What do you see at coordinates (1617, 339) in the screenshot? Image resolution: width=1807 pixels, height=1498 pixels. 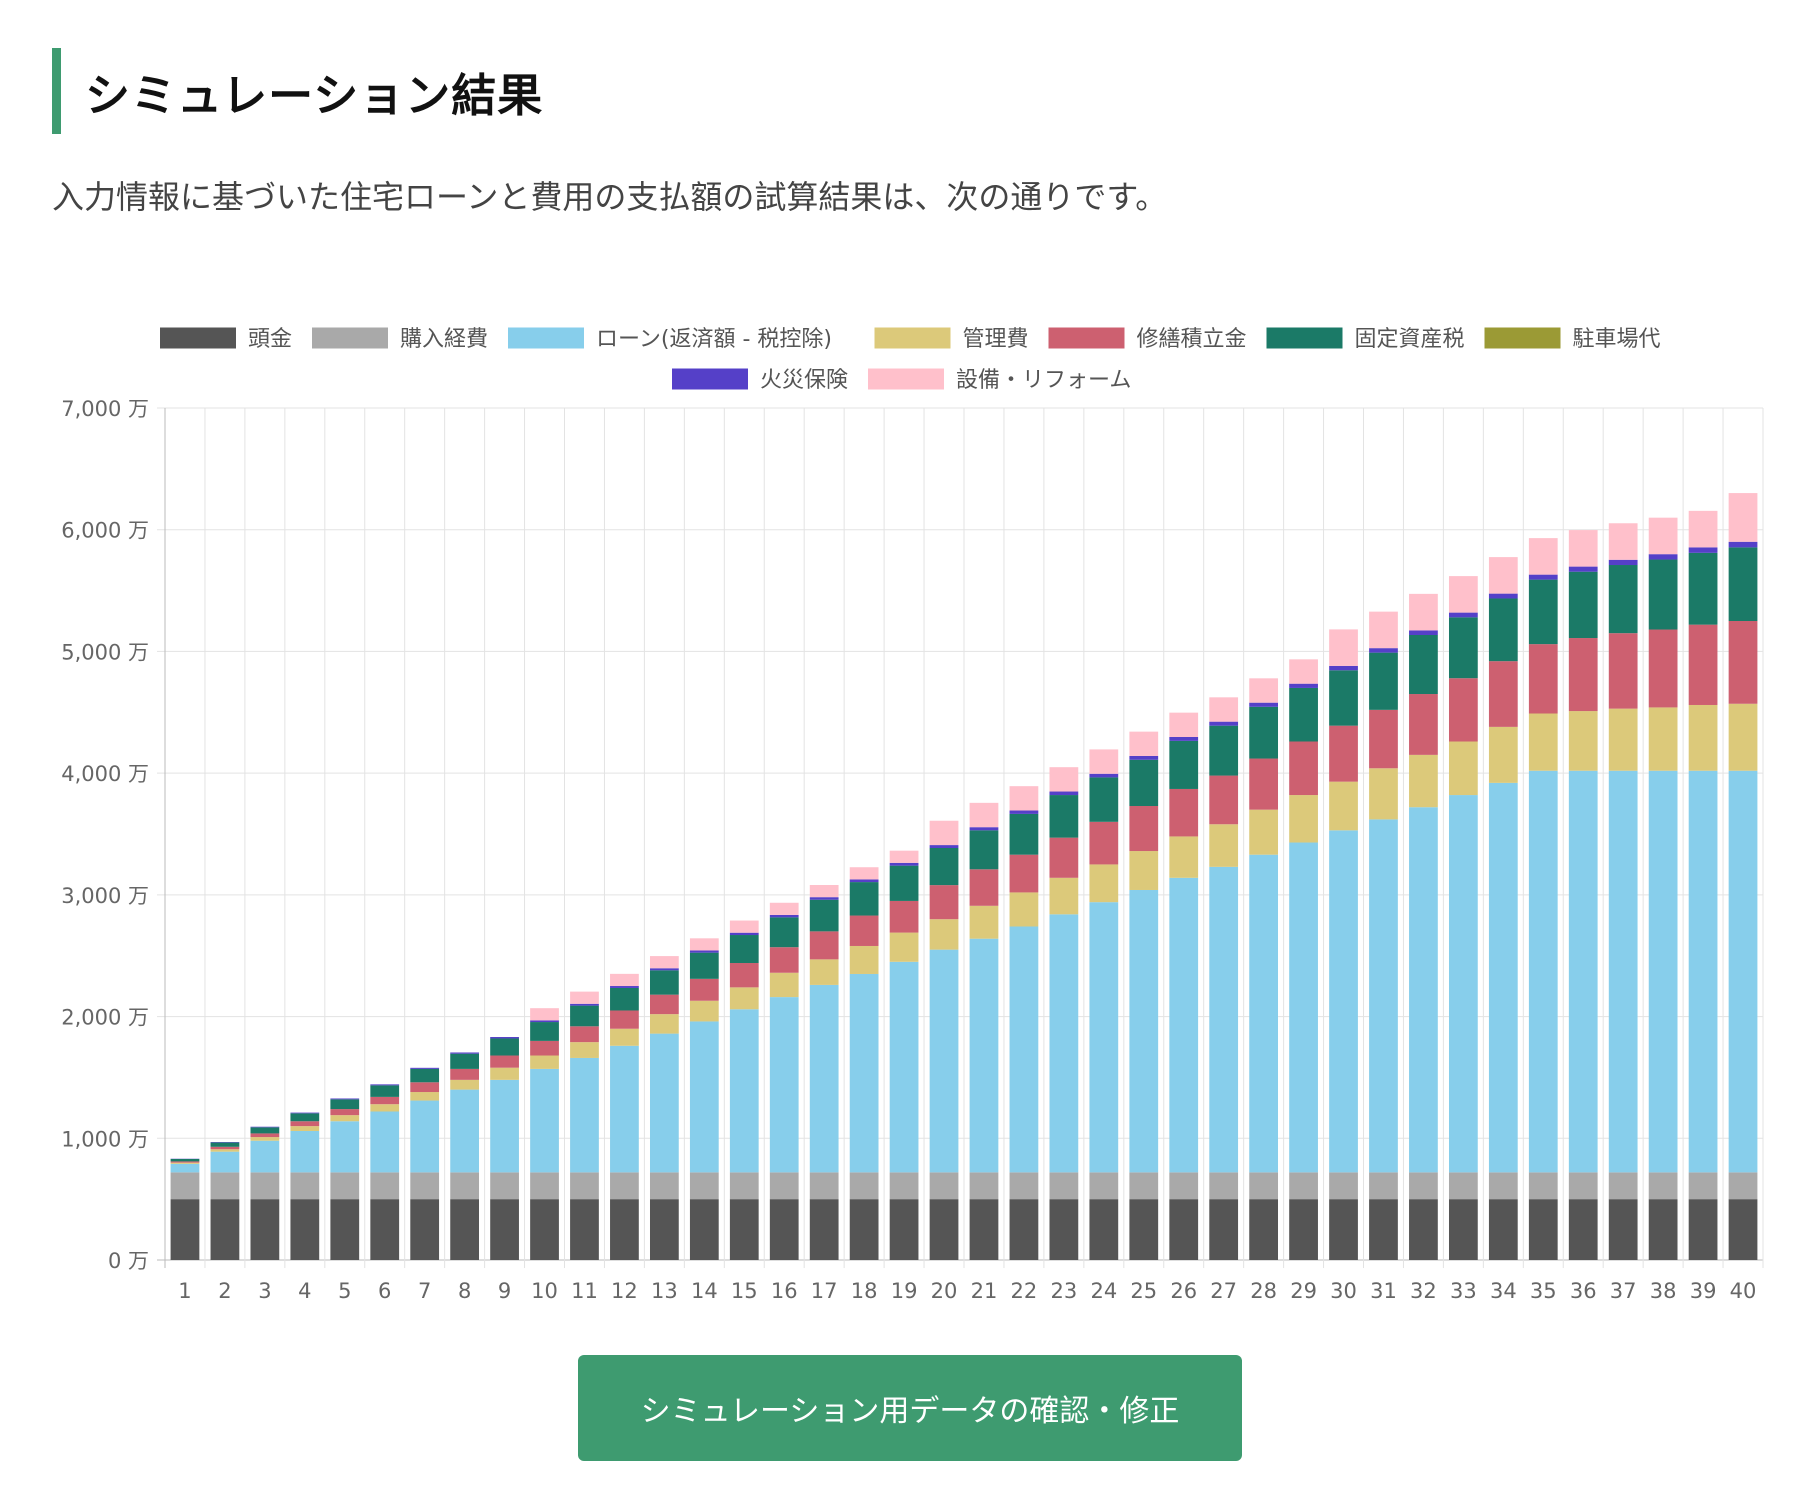 I see `legend-label: 駐車場代` at bounding box center [1617, 339].